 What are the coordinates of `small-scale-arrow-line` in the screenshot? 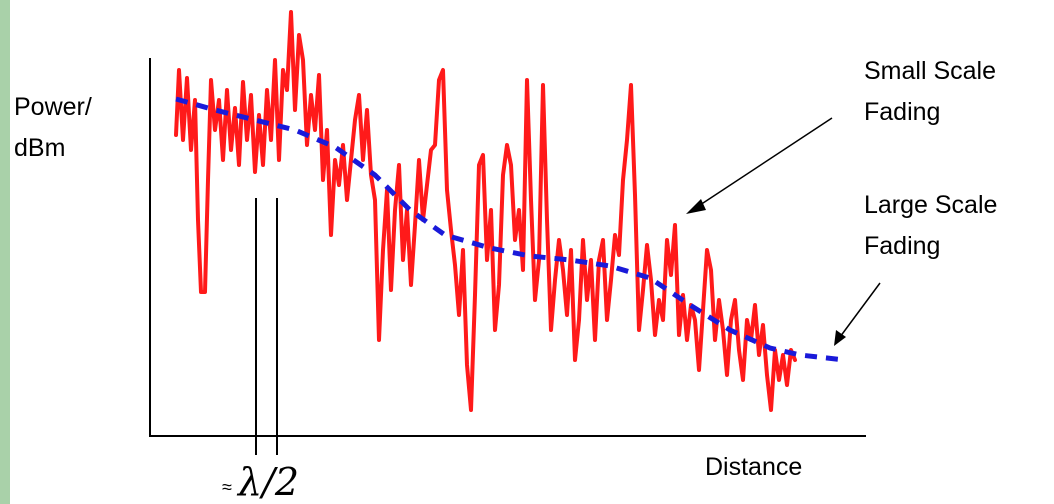 It's located at (764, 162).